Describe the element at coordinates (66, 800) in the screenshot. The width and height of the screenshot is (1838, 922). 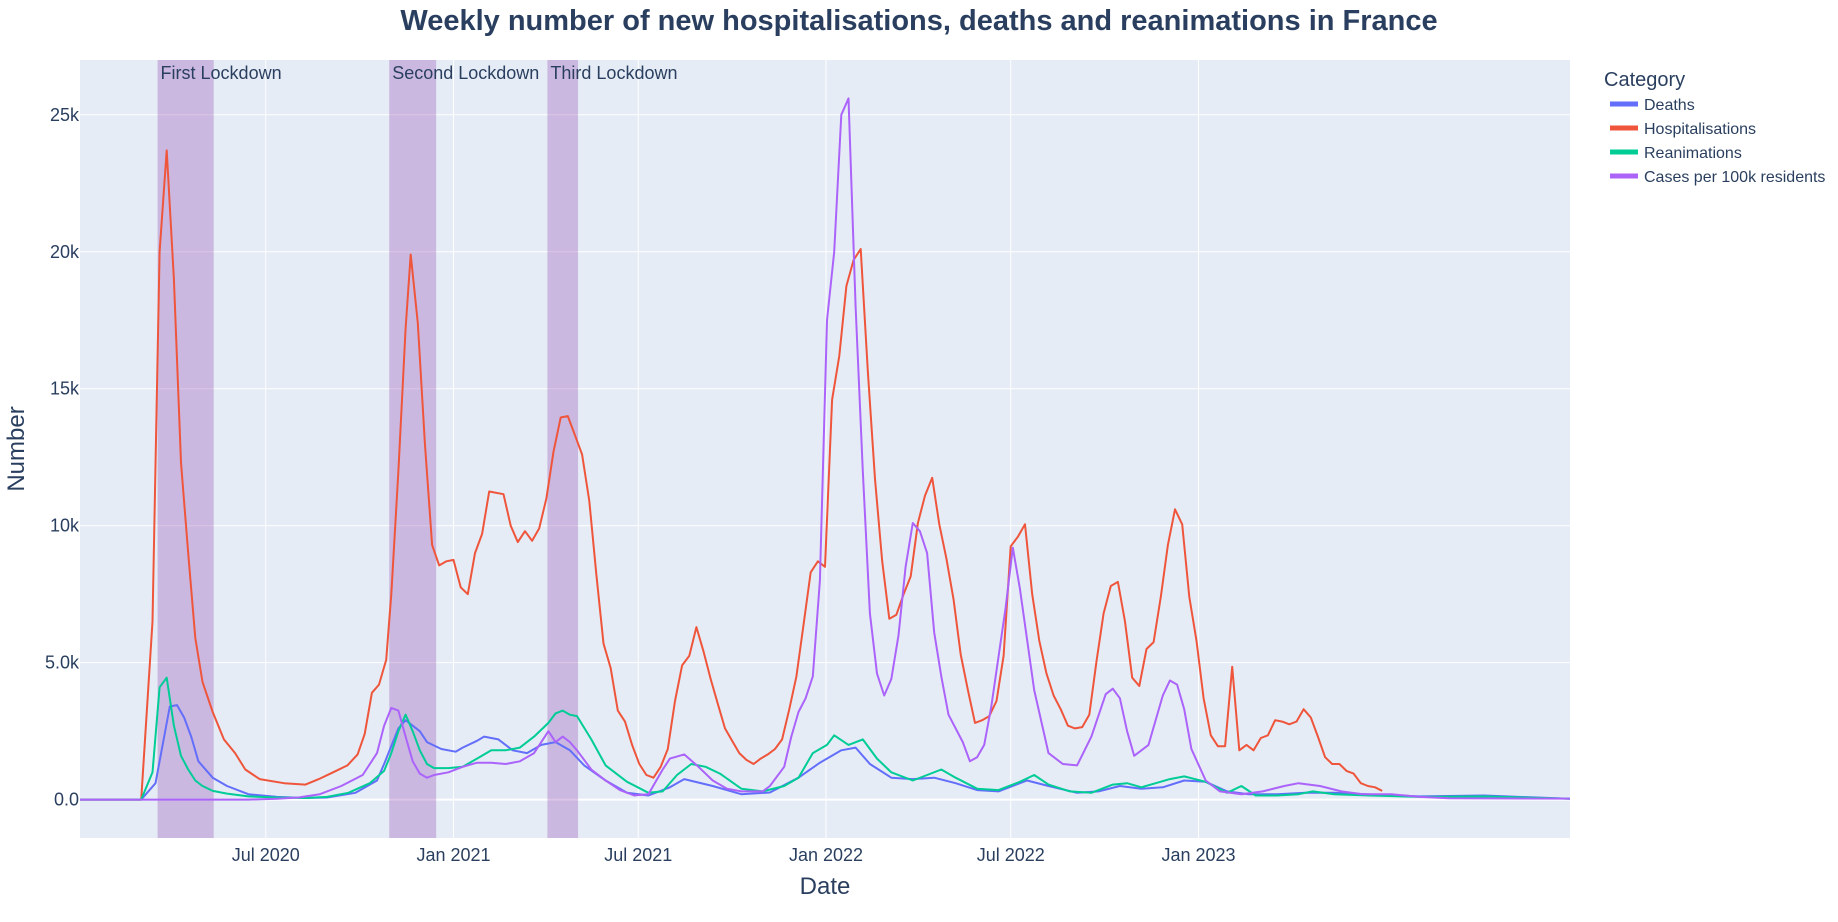
I see `y-tick-label: 0.0` at that location.